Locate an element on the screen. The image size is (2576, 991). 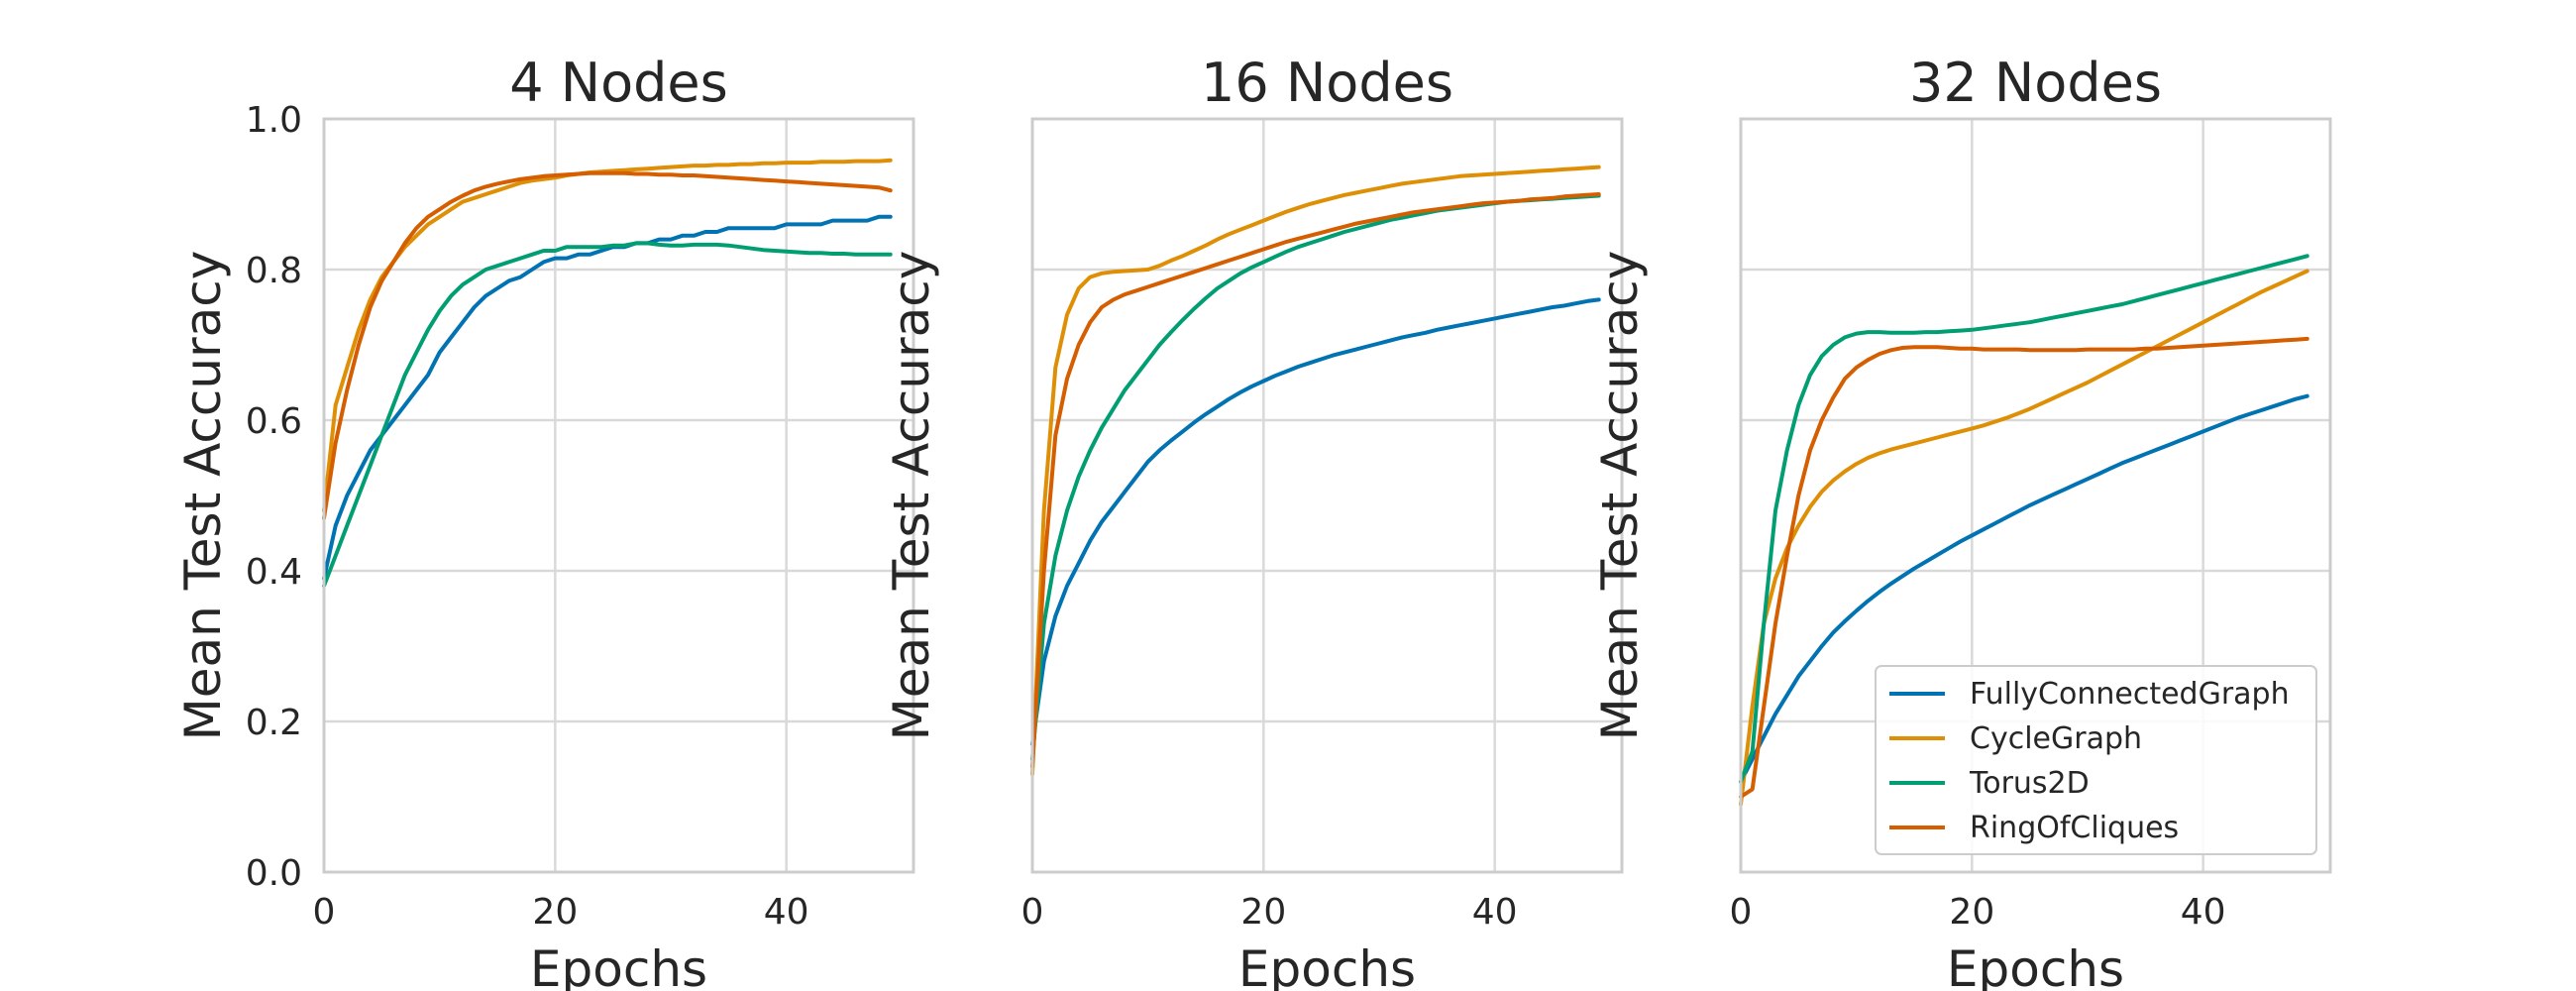
legend-label: RingOfCliques is located at coordinates (2074, 828).